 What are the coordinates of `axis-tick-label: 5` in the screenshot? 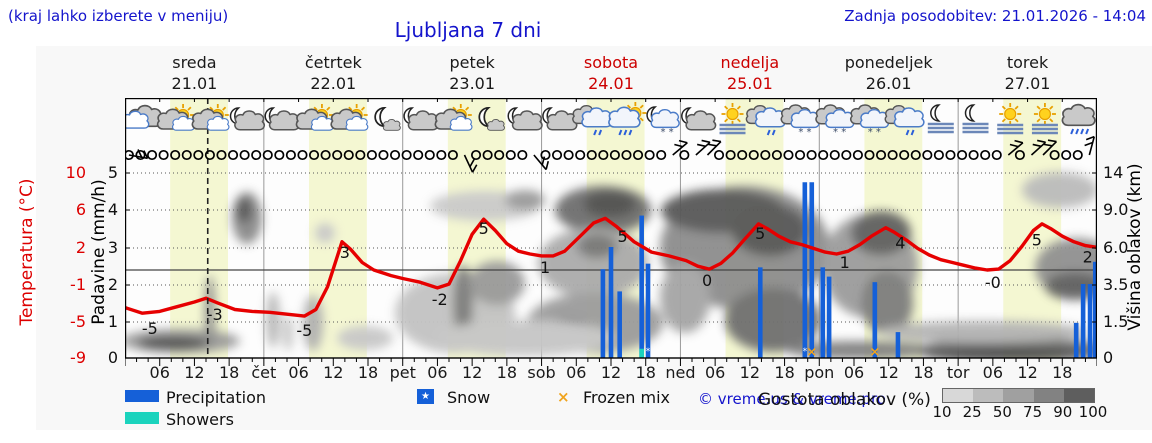 It's located at (112, 172).